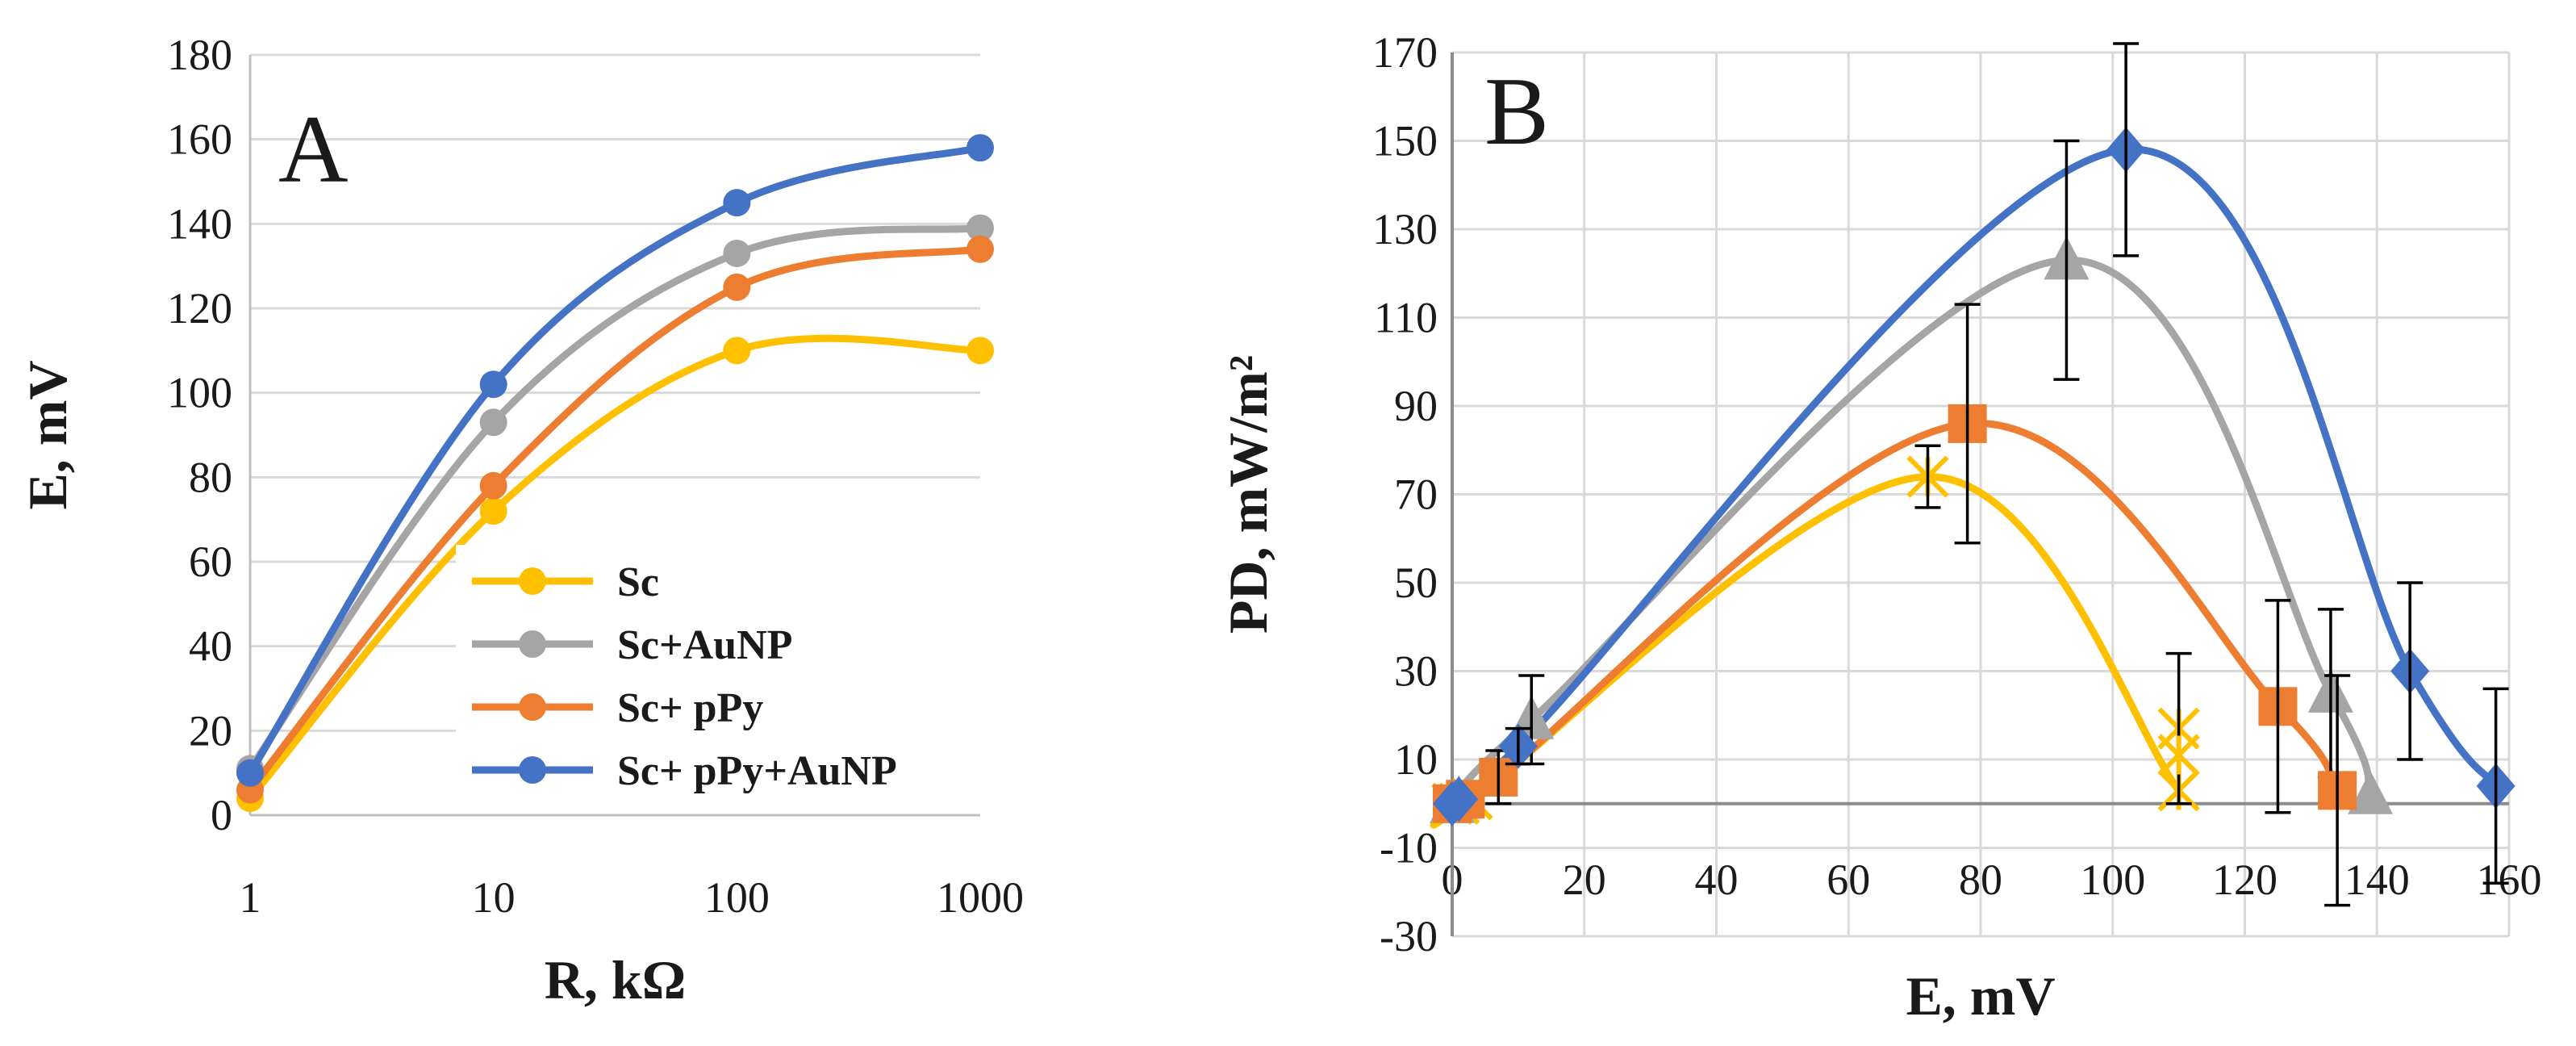 The height and width of the screenshot is (1046, 2576). Describe the element at coordinates (211, 562) in the screenshot. I see `panel-a-ytick-label: 60` at that location.